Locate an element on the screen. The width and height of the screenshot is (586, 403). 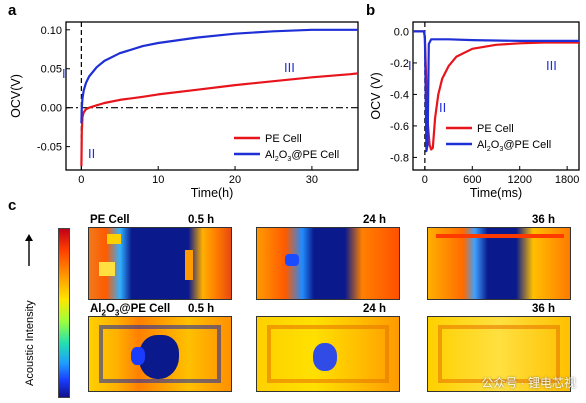
y-tick-label: 0.00 is located at coordinates (51, 109).